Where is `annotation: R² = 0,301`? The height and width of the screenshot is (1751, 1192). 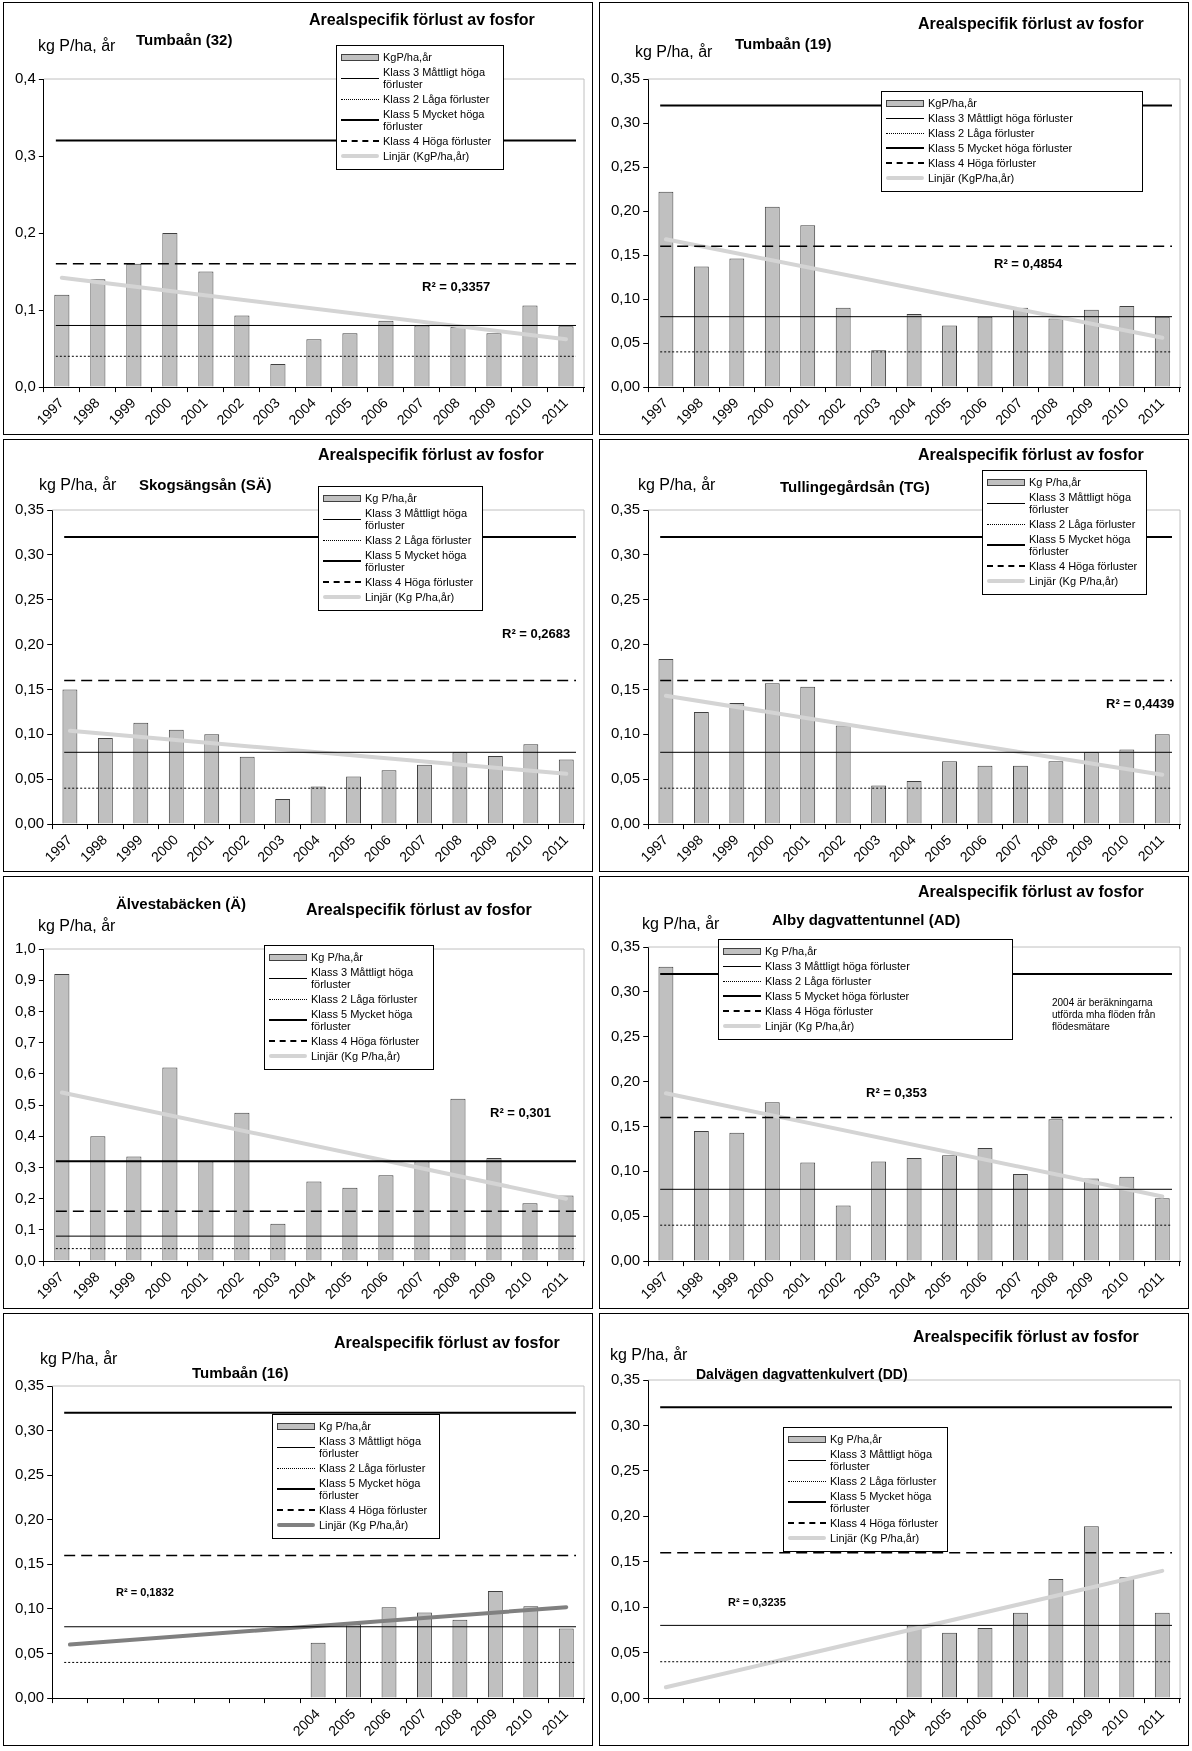 annotation: R² = 0,301 is located at coordinates (521, 1112).